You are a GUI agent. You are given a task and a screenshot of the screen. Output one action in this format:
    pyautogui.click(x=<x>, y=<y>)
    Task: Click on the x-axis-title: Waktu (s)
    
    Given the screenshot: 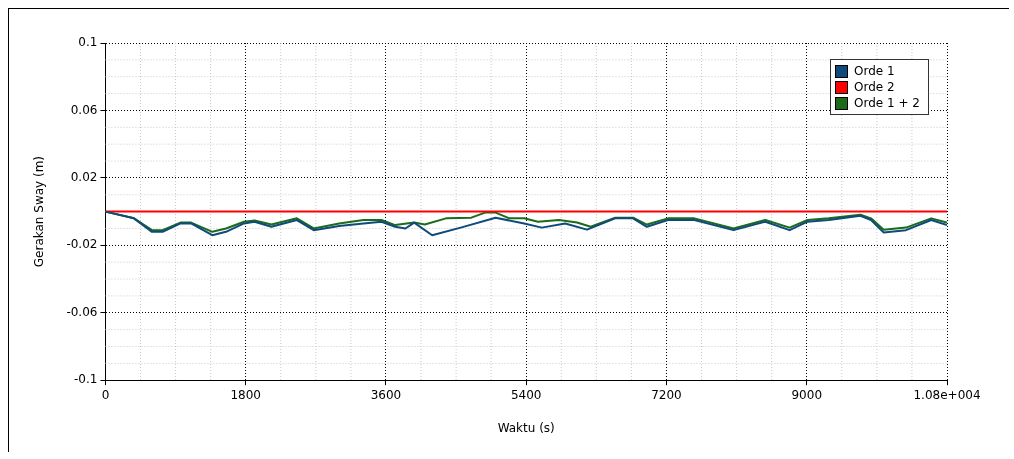 What is the action you would take?
    pyautogui.click(x=526, y=427)
    